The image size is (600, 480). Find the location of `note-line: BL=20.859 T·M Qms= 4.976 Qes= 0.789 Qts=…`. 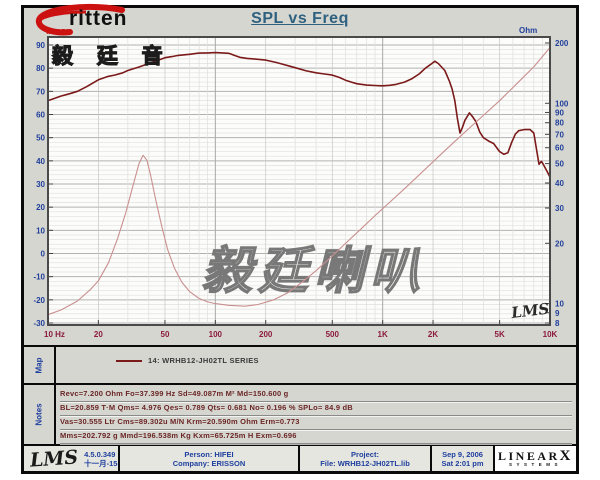

note-line: BL=20.859 T·M Qms= 4.976 Qes= 0.789 Qts=… is located at coordinates (316, 409).